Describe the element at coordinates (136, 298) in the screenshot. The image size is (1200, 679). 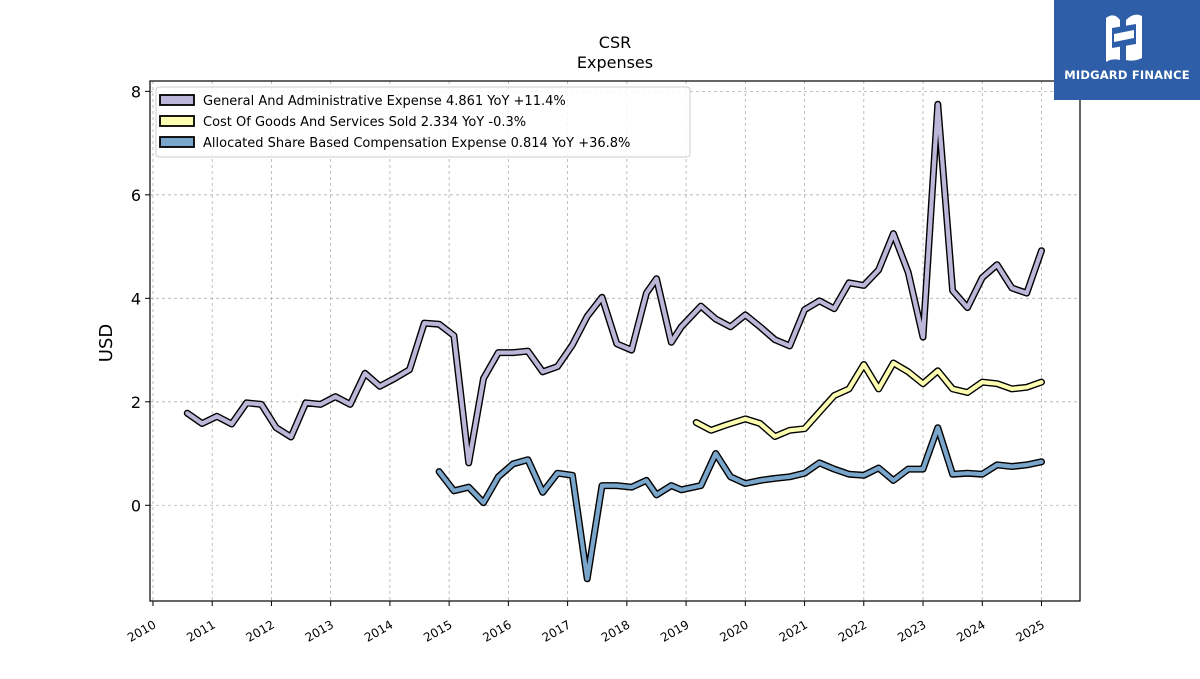
I see `y-tick-label: 4` at that location.